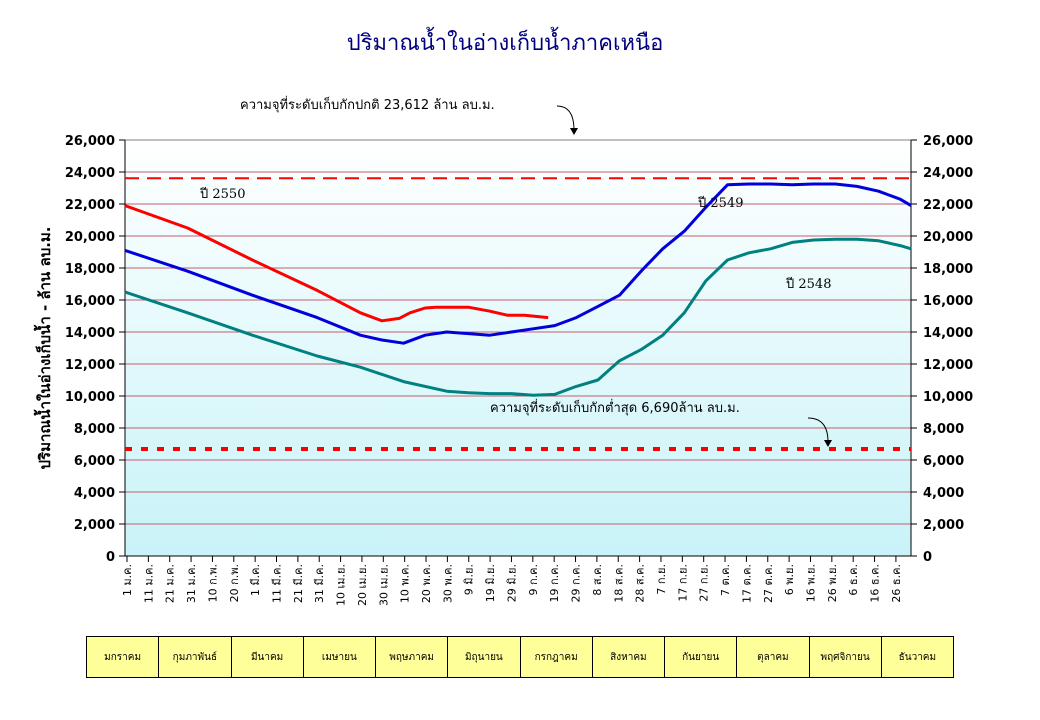 The height and width of the screenshot is (720, 1040). Describe the element at coordinates (110, 557) in the screenshot. I see `y-tick-label: 0` at that location.